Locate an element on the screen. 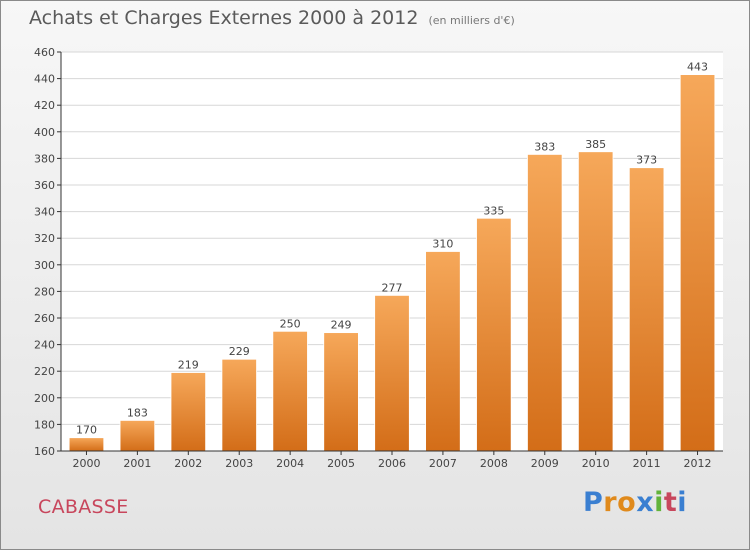 The width and height of the screenshot is (750, 550). x-tick-label: 2002 is located at coordinates (188, 463).